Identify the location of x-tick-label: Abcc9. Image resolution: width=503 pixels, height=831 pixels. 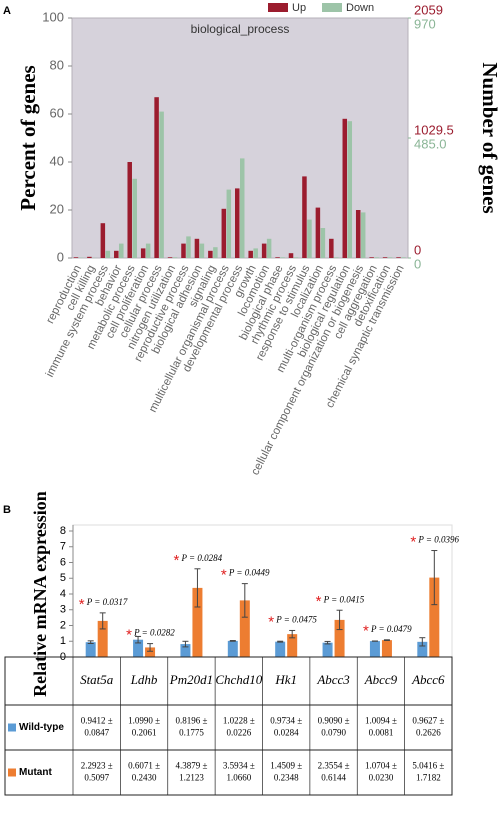
(381, 679).